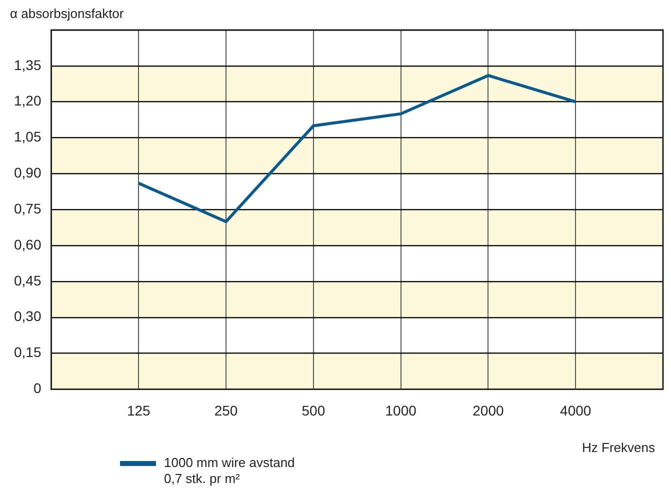  Describe the element at coordinates (28, 136) in the screenshot. I see `y-tick-label: 1,05` at that location.